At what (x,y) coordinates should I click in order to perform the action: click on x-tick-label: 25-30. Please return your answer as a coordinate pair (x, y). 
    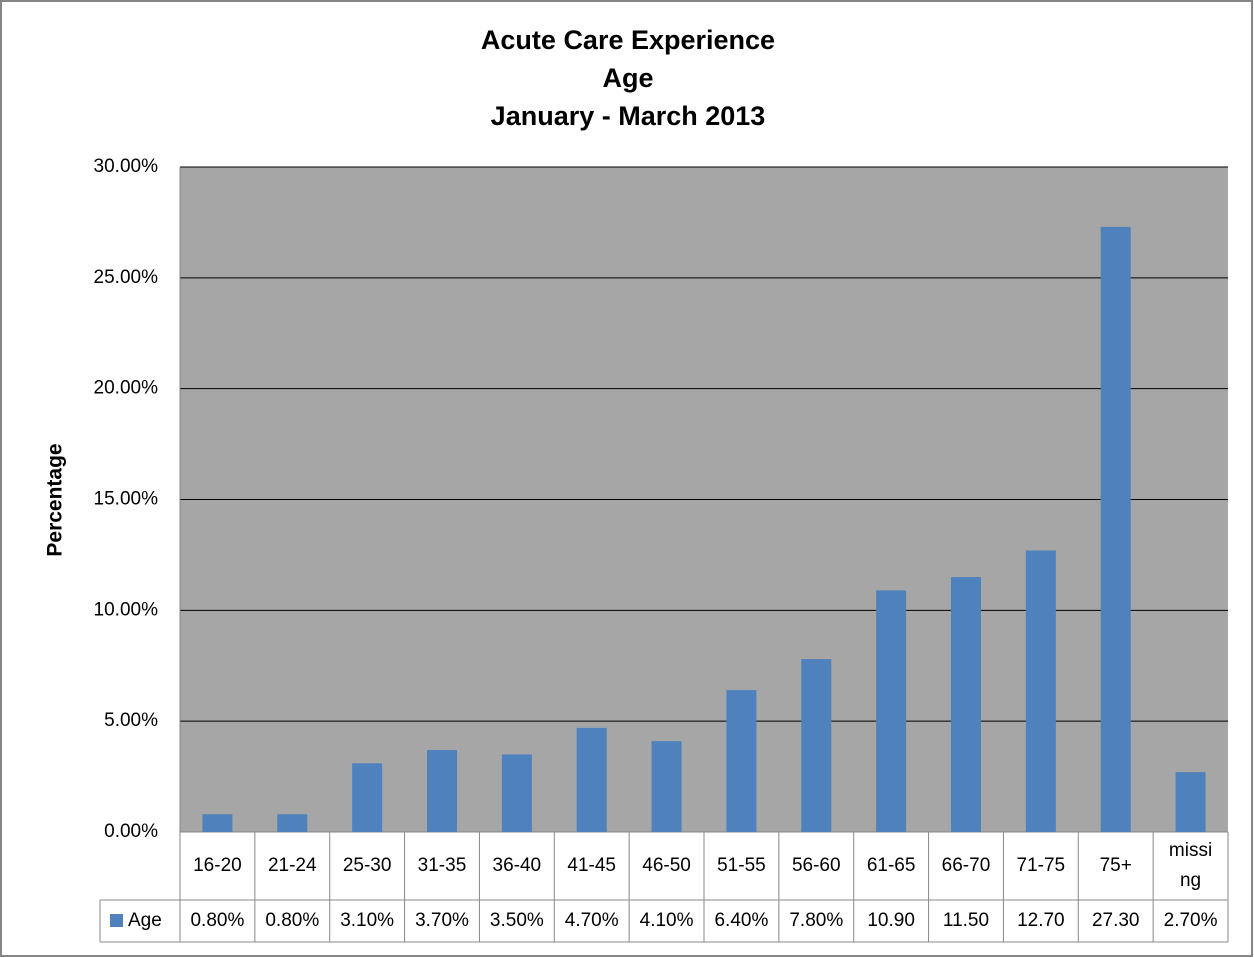
    Looking at the image, I should click on (367, 865).